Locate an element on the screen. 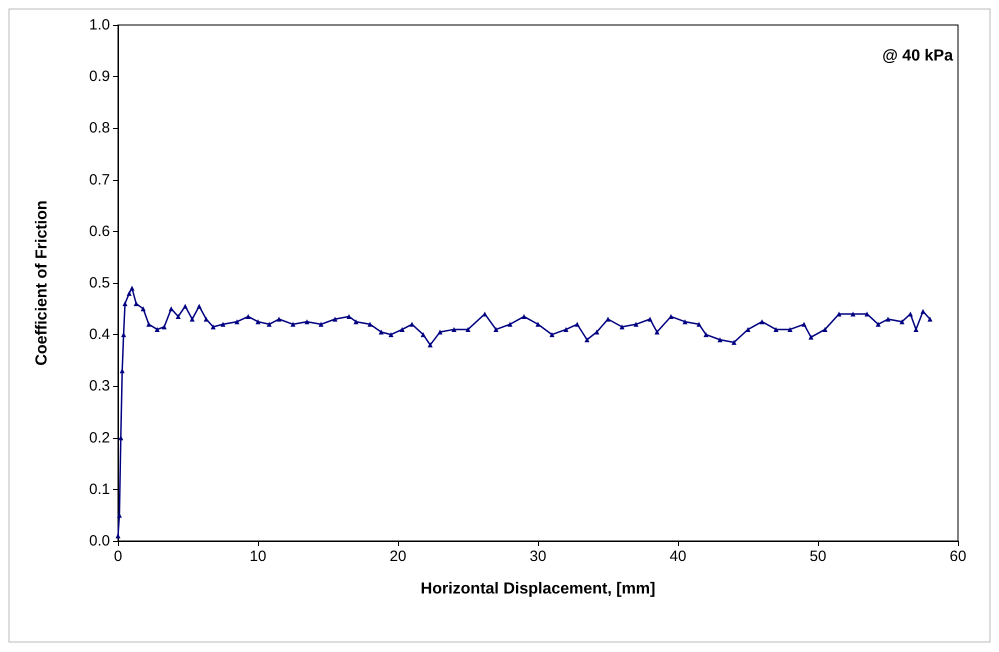 This screenshot has width=999, height=652. x-tick-label: 60 is located at coordinates (958, 556).